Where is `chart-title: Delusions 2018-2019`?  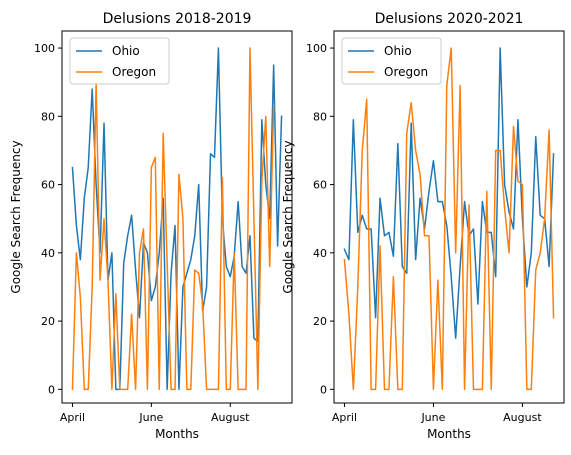 chart-title: Delusions 2018-2019 is located at coordinates (177, 19).